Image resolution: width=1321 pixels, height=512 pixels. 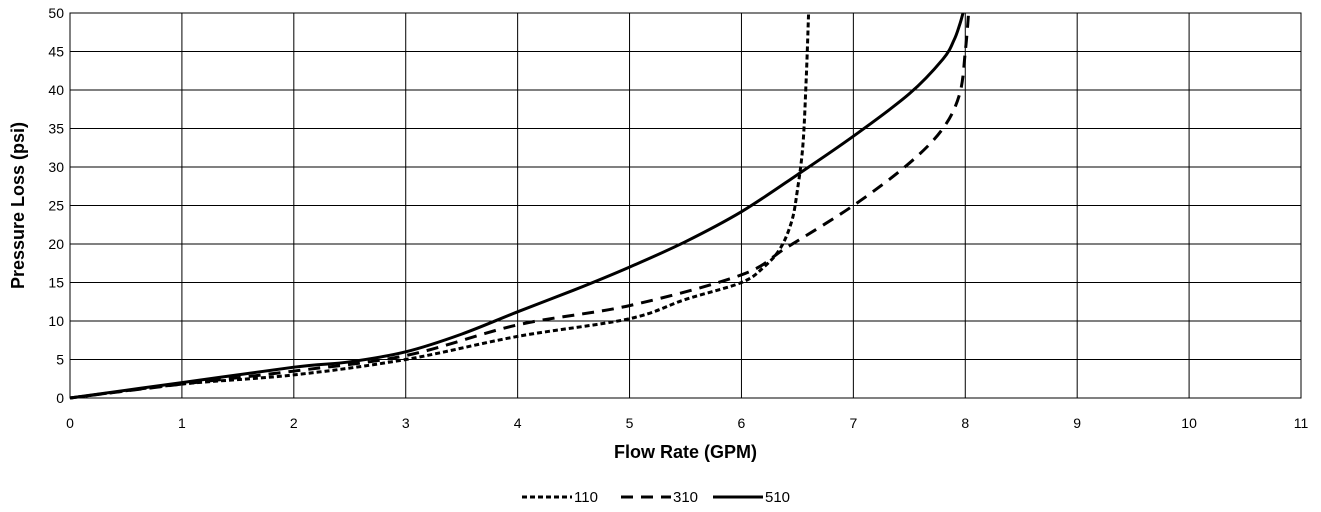 What do you see at coordinates (56, 244) in the screenshot?
I see `y-tick-label: 20` at bounding box center [56, 244].